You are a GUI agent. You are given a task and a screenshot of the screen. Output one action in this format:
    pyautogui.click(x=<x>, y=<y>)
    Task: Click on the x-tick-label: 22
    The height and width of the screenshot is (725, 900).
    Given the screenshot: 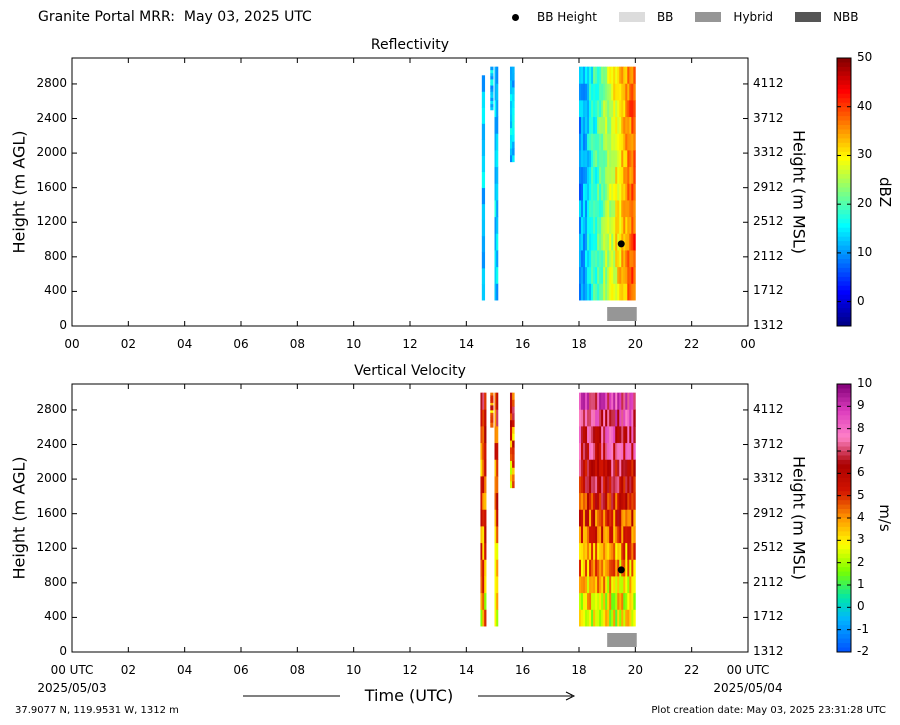 What is the action you would take?
    pyautogui.click(x=692, y=670)
    